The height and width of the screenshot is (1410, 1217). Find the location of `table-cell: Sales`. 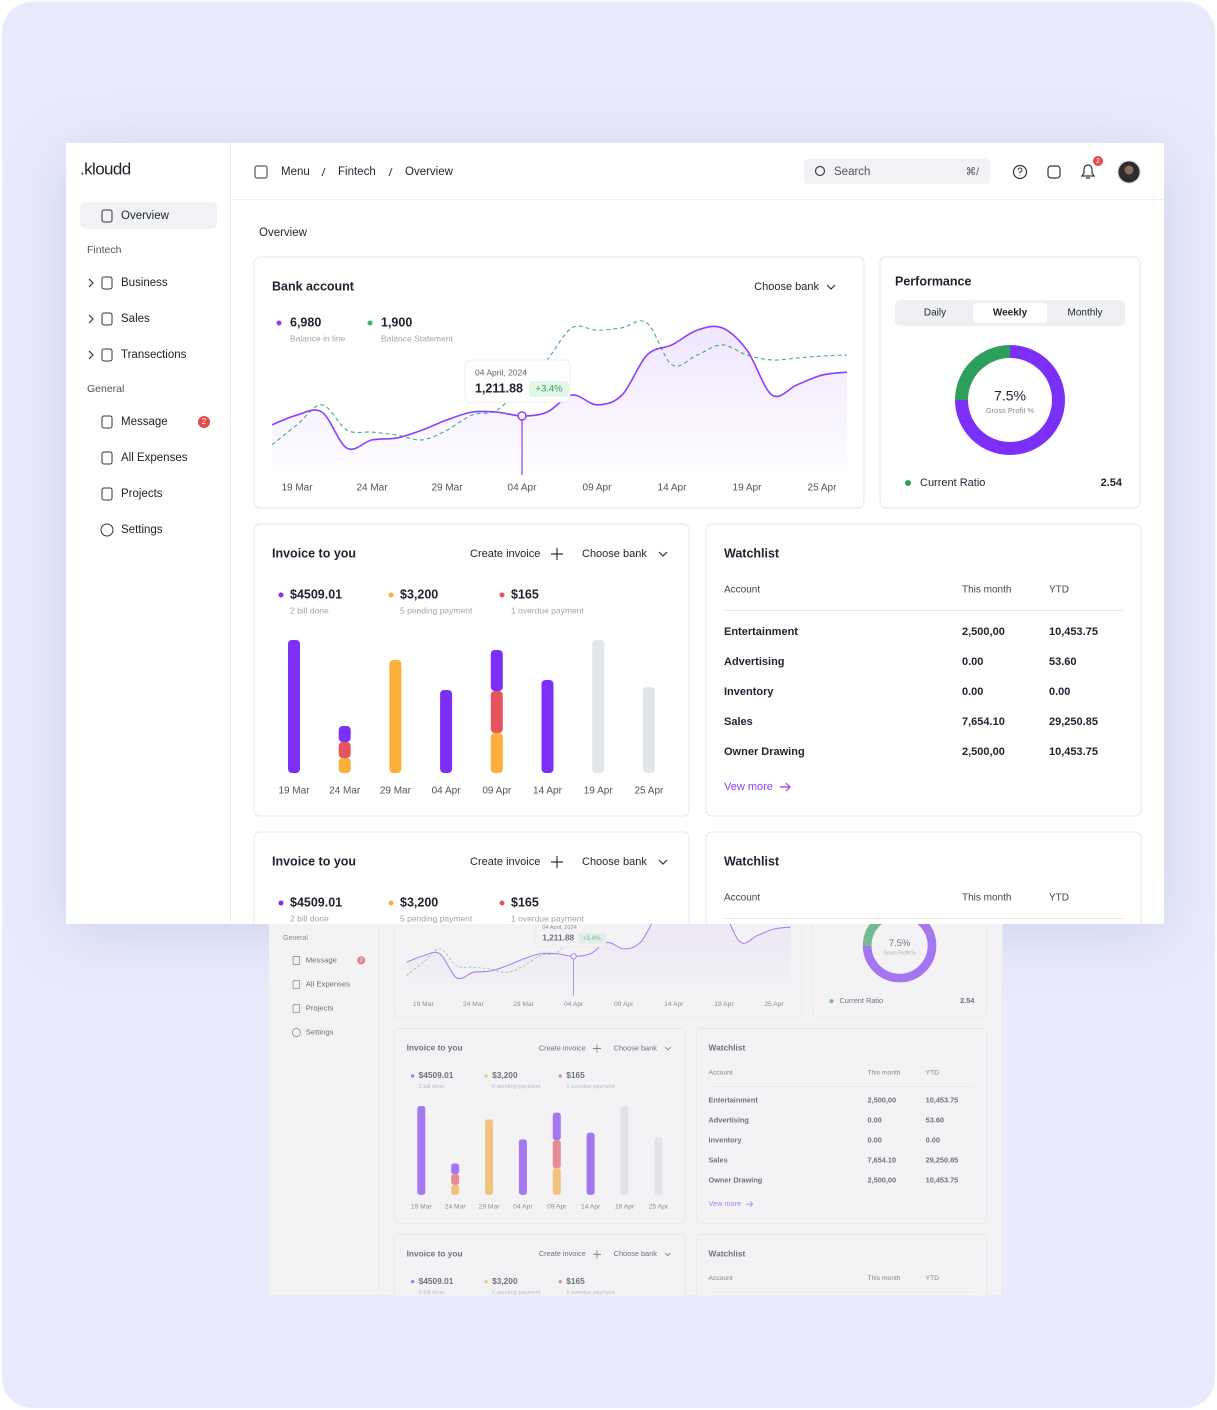

table-cell: Sales is located at coordinates (718, 1160).